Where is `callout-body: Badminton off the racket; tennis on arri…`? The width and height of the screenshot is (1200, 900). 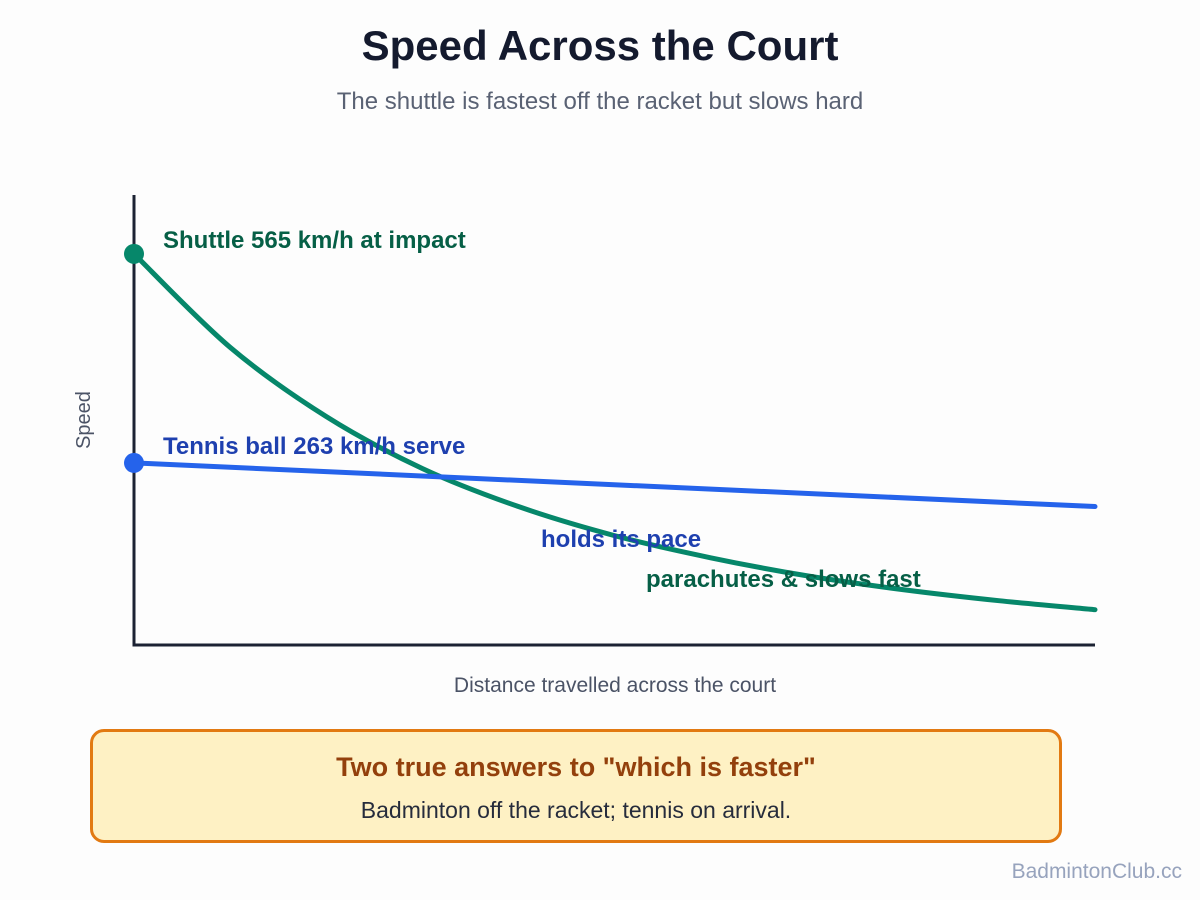
callout-body: Badminton off the racket; tennis on arri… is located at coordinates (576, 810).